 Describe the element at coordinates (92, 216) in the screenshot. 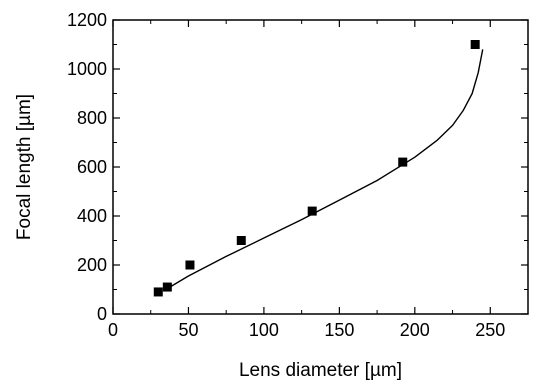

I see `y-tick-label: 400` at that location.